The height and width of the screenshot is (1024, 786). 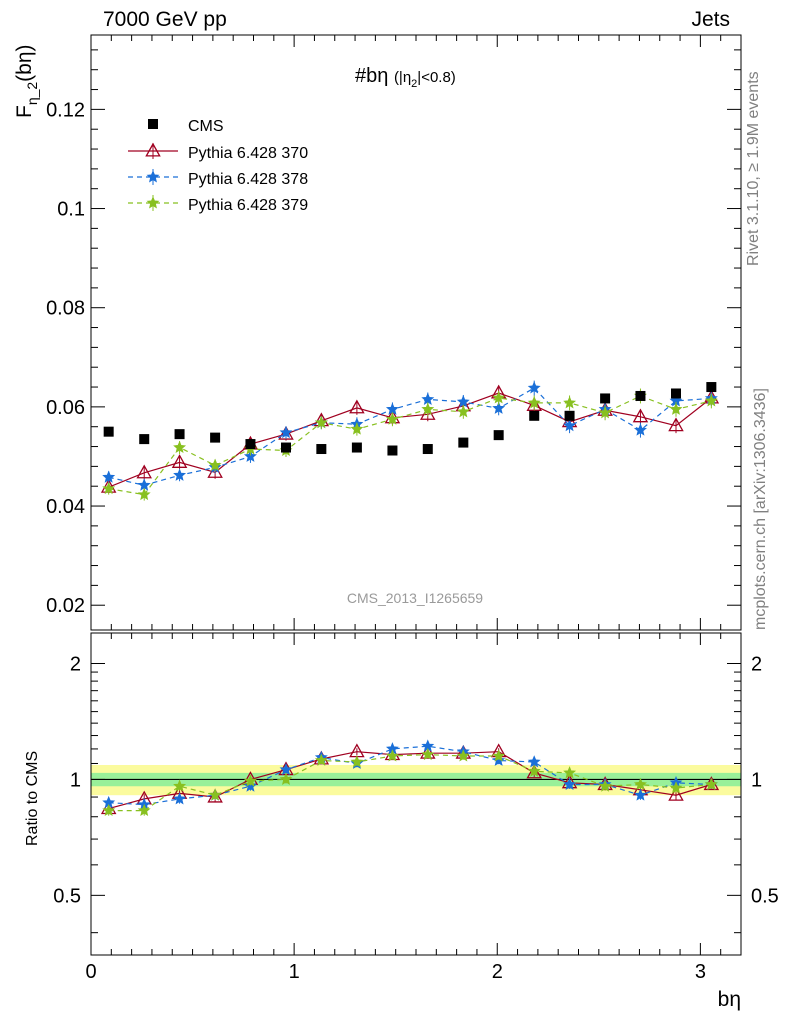 I want to click on energy-label: 7000 GeV pp, so click(x=165, y=19).